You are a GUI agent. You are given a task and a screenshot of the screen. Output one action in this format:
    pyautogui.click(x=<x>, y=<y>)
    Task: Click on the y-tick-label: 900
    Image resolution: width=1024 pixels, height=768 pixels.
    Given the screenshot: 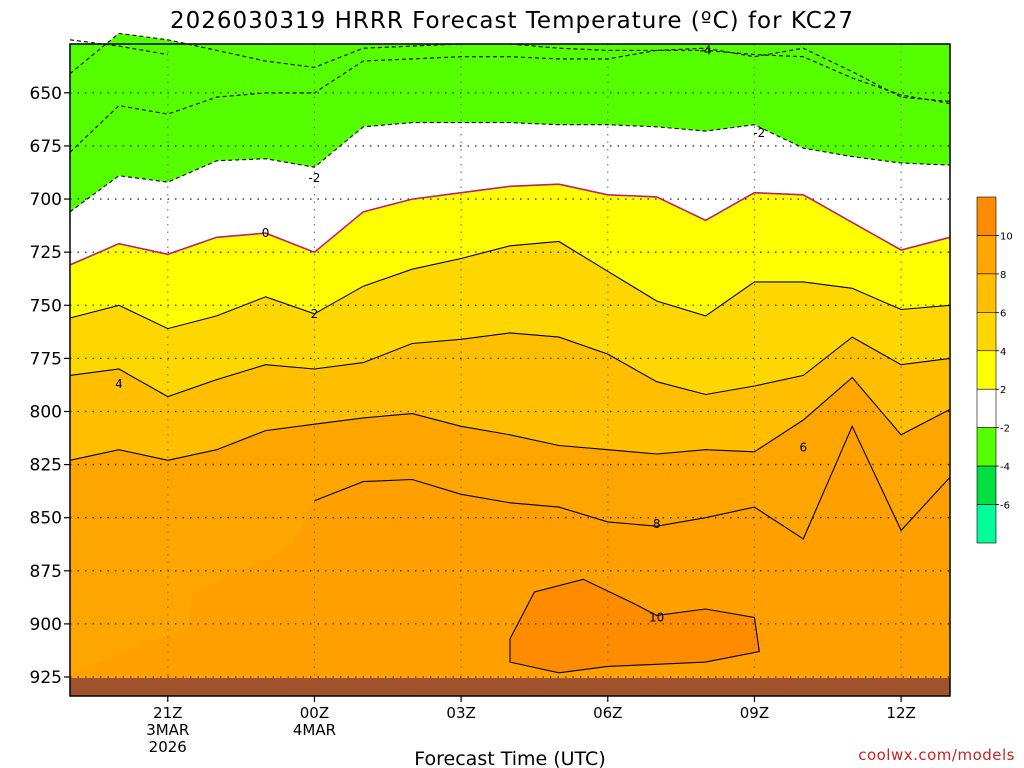 What is the action you would take?
    pyautogui.click(x=46, y=625)
    